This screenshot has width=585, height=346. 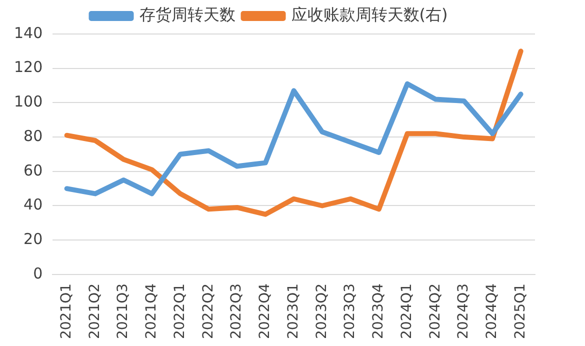 I want to click on y-tick-label: 20, so click(x=33, y=239).